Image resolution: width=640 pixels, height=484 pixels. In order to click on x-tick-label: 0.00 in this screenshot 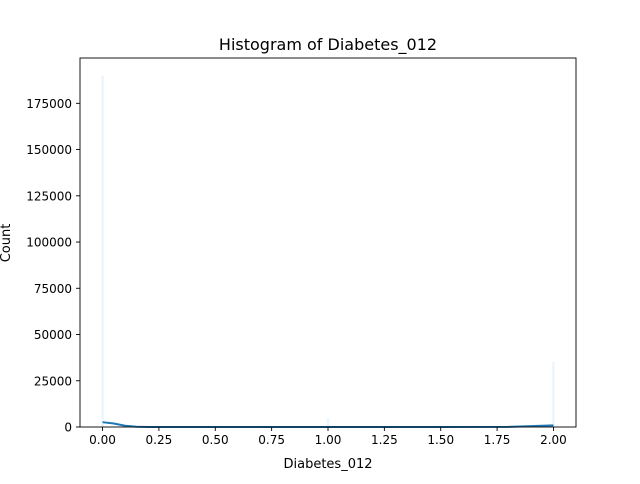, I will do `click(102, 440)`.